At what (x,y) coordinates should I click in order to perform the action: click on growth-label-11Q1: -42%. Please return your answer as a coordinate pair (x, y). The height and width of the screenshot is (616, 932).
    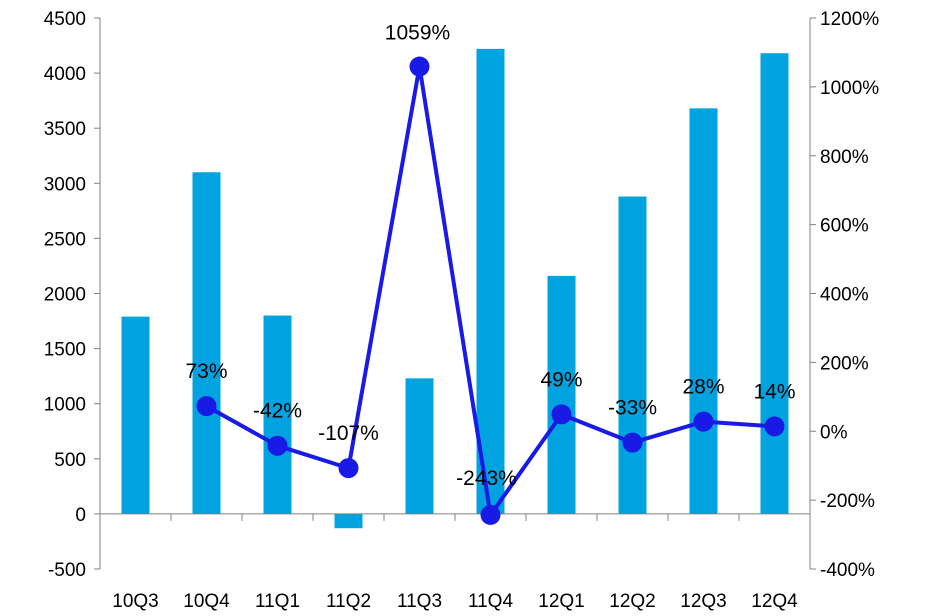
    Looking at the image, I should click on (277, 411).